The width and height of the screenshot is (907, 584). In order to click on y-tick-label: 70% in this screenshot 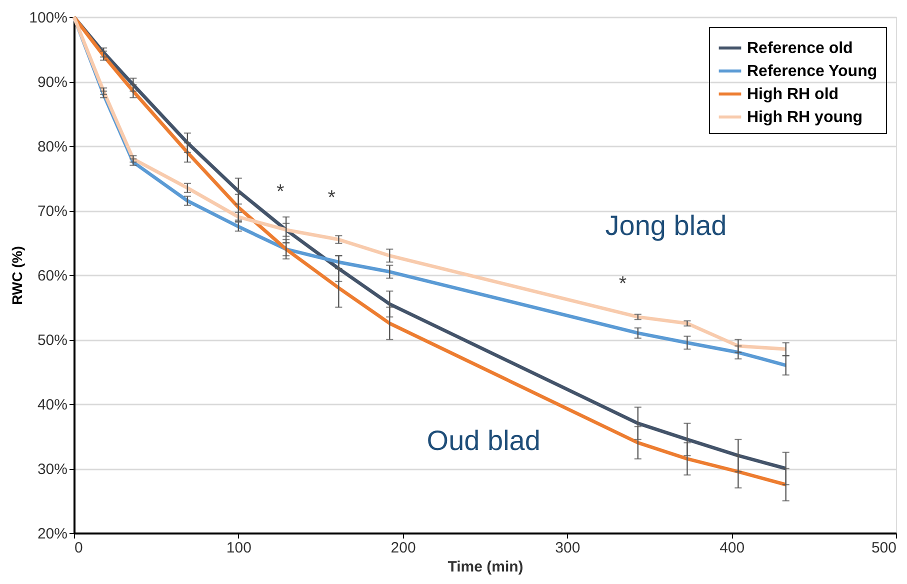, I will do `click(52, 211)`.